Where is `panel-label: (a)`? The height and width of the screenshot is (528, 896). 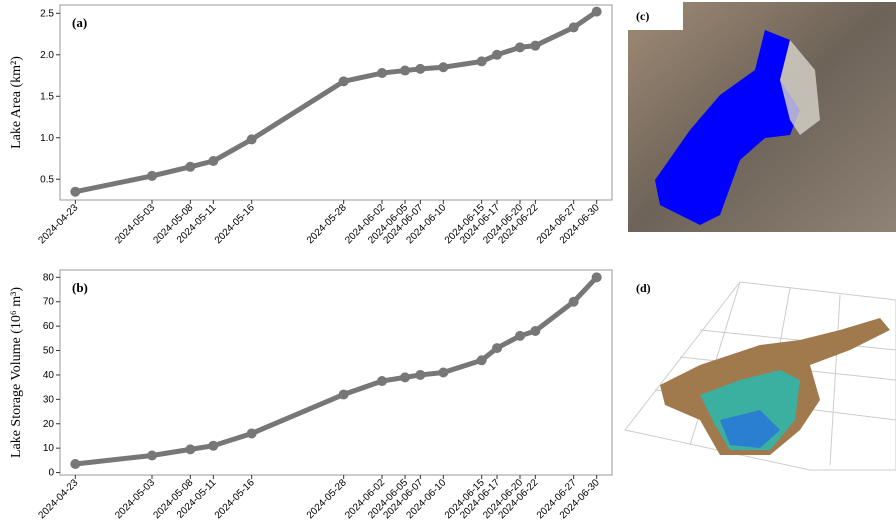
panel-label: (a) is located at coordinates (79, 22).